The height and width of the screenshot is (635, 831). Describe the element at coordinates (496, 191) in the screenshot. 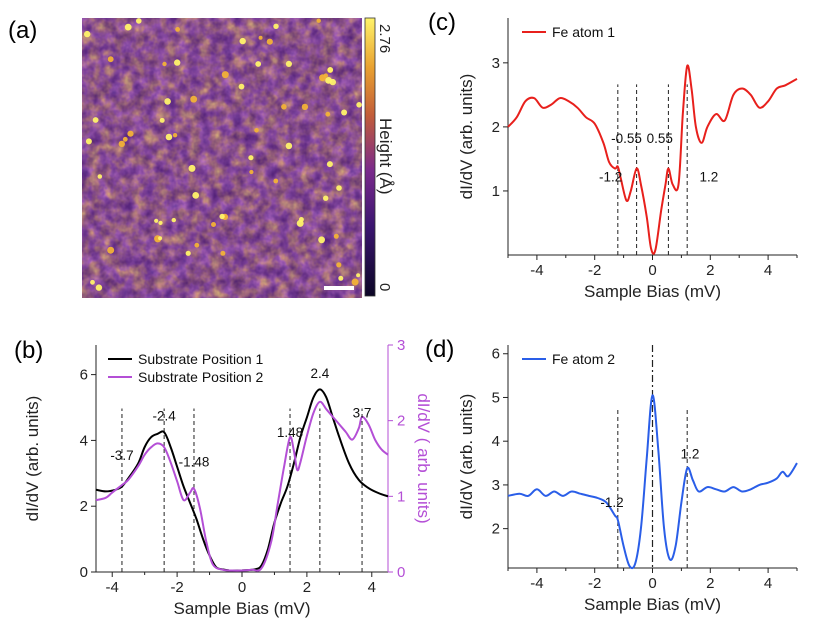

I see `y-tick-label: 1` at that location.